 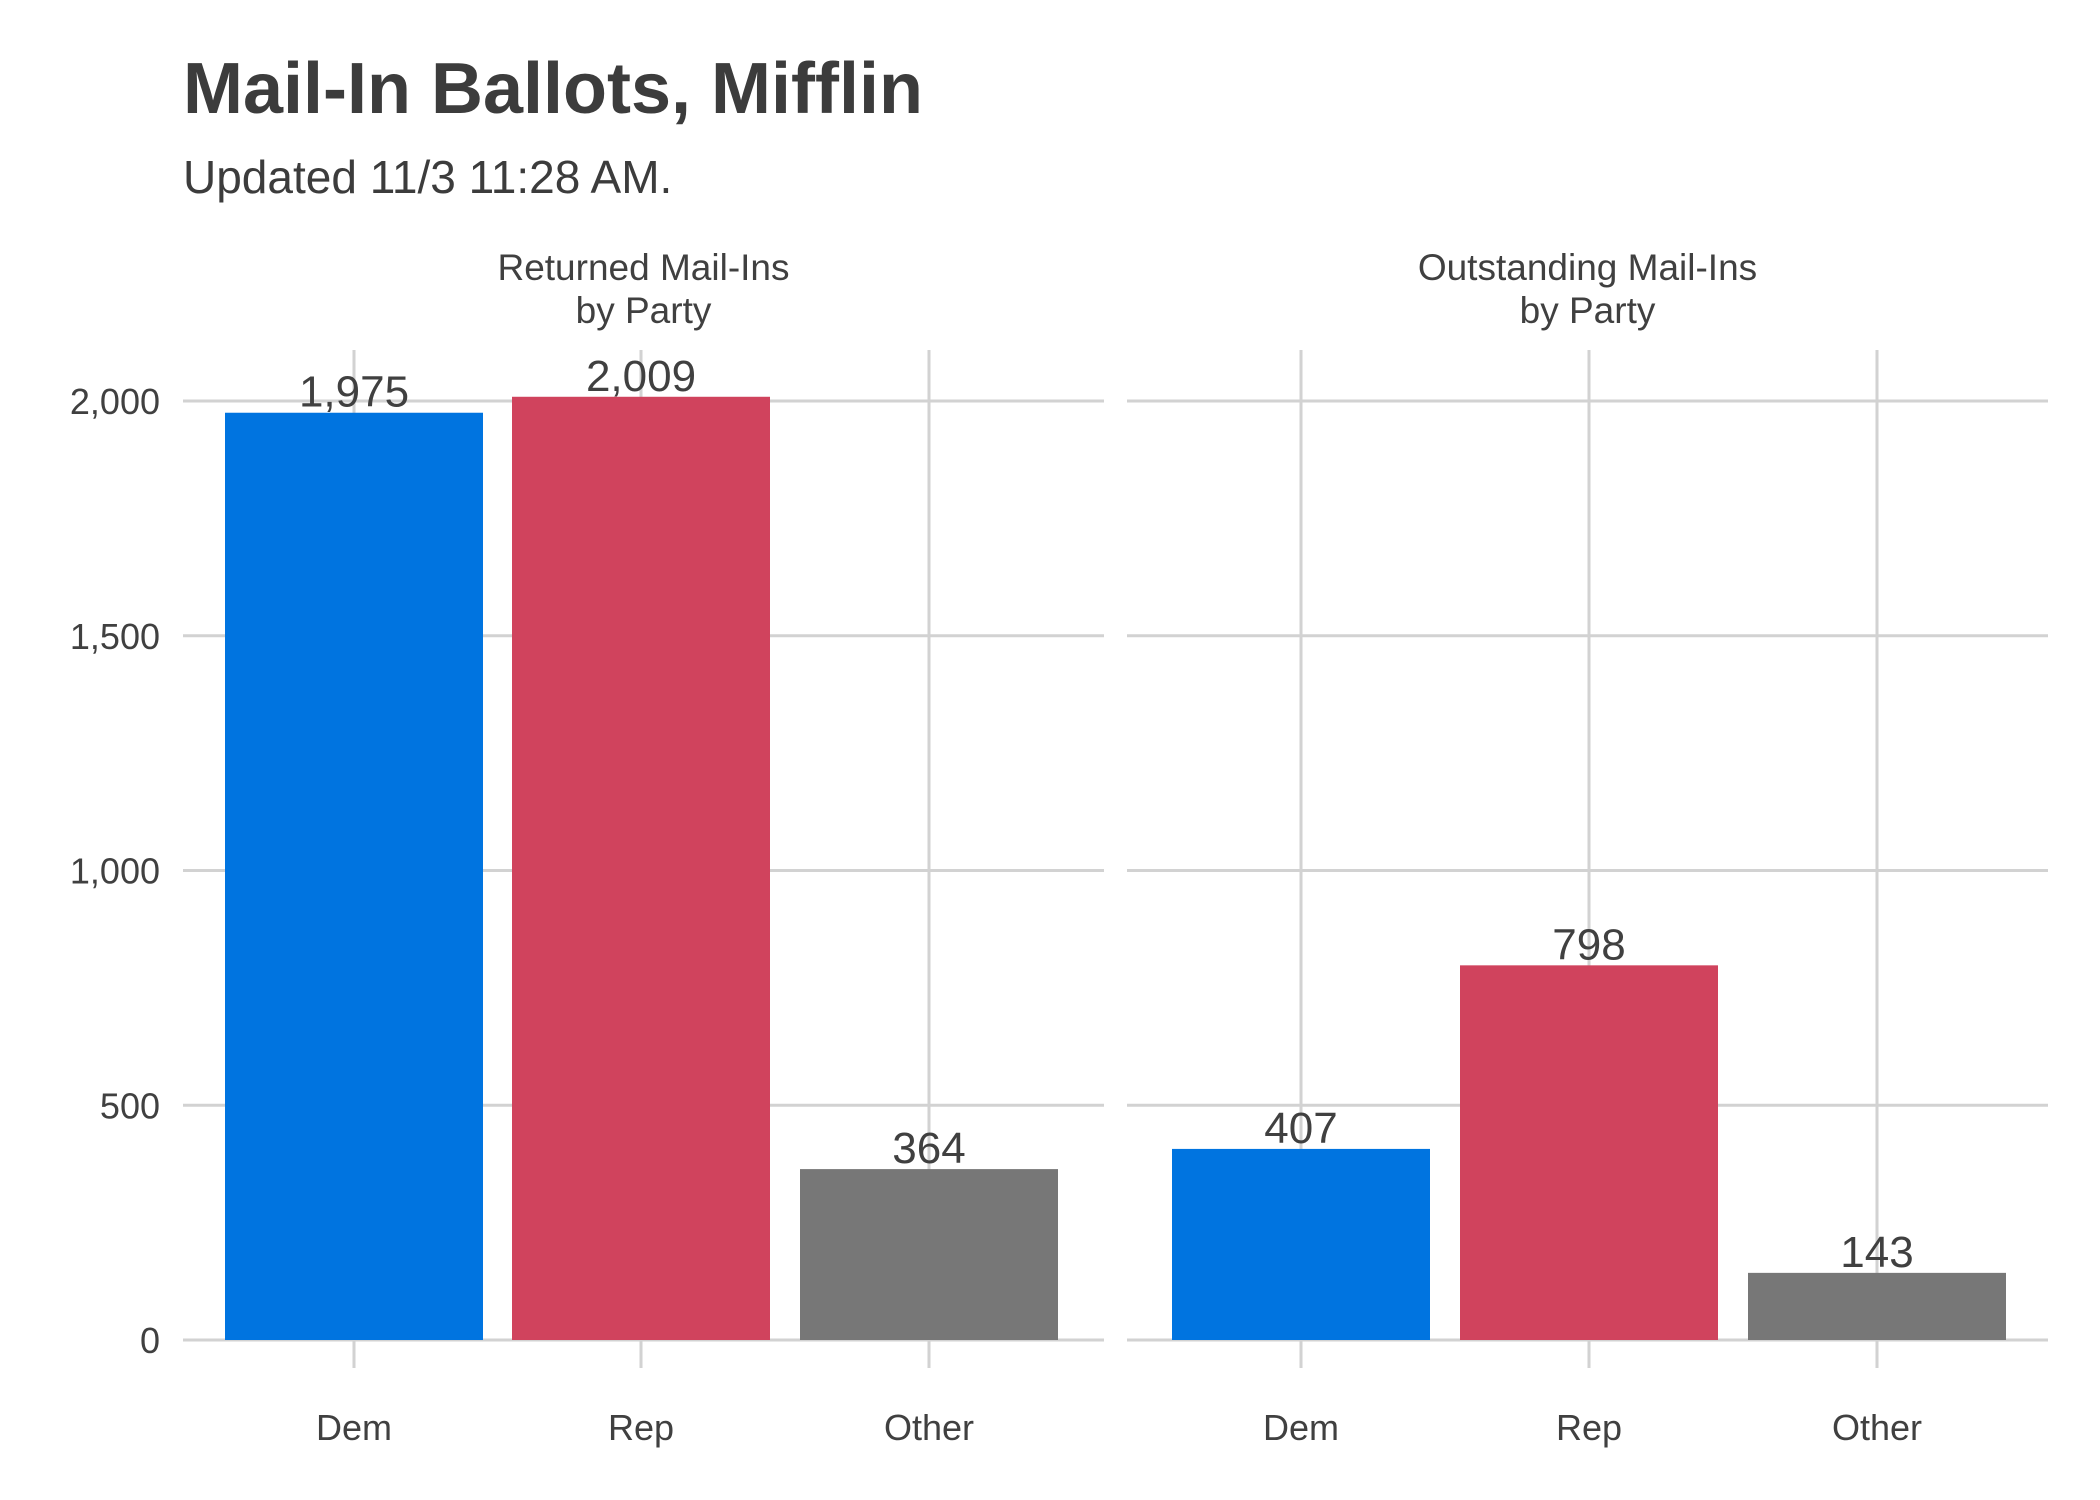 What do you see at coordinates (115, 871) in the screenshot?
I see `y-tick-label: 1,000` at bounding box center [115, 871].